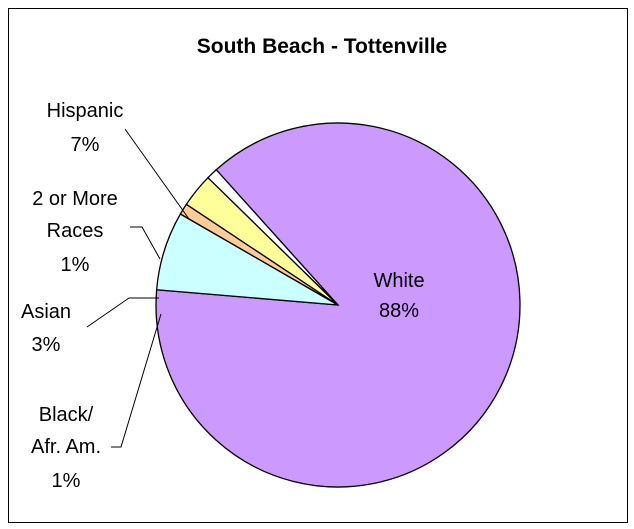 This screenshot has width=634, height=529. I want to click on data-label-percent: 3%, so click(46, 345).